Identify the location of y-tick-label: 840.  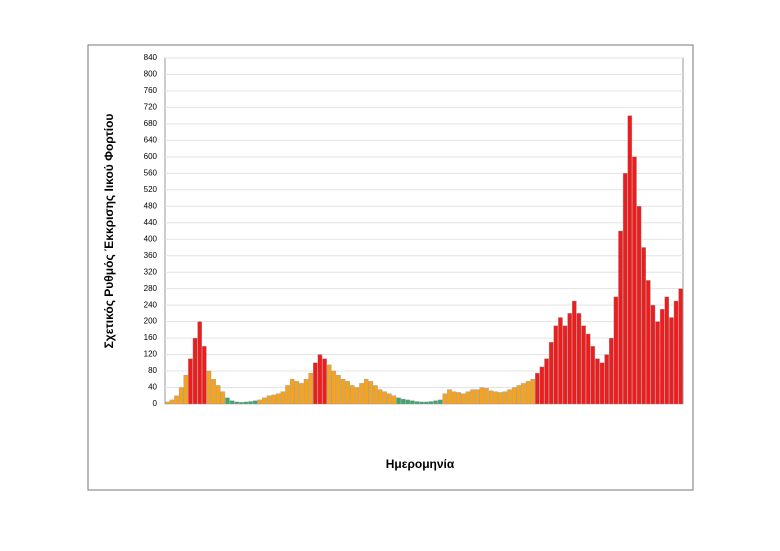
(151, 57).